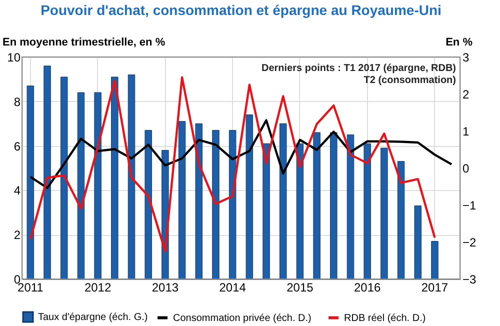  Describe the element at coordinates (17, 191) in the screenshot. I see `y-tick-label: 4` at that location.